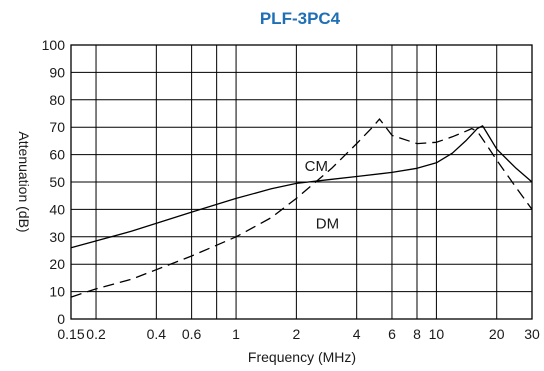 The width and height of the screenshot is (544, 371). I want to click on x-tick-label: 6, so click(392, 334).